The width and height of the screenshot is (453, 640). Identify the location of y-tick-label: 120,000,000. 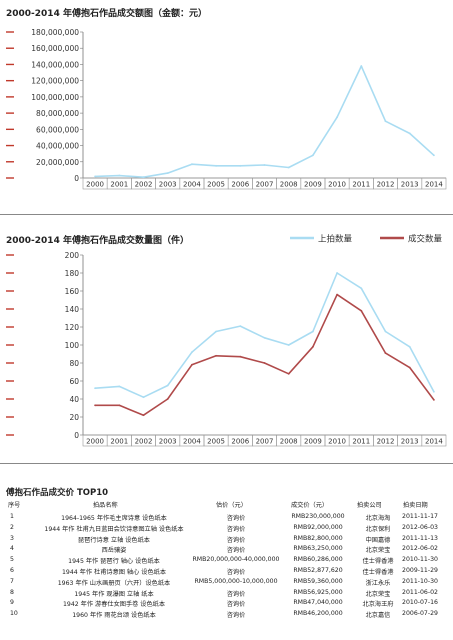
(55, 81).